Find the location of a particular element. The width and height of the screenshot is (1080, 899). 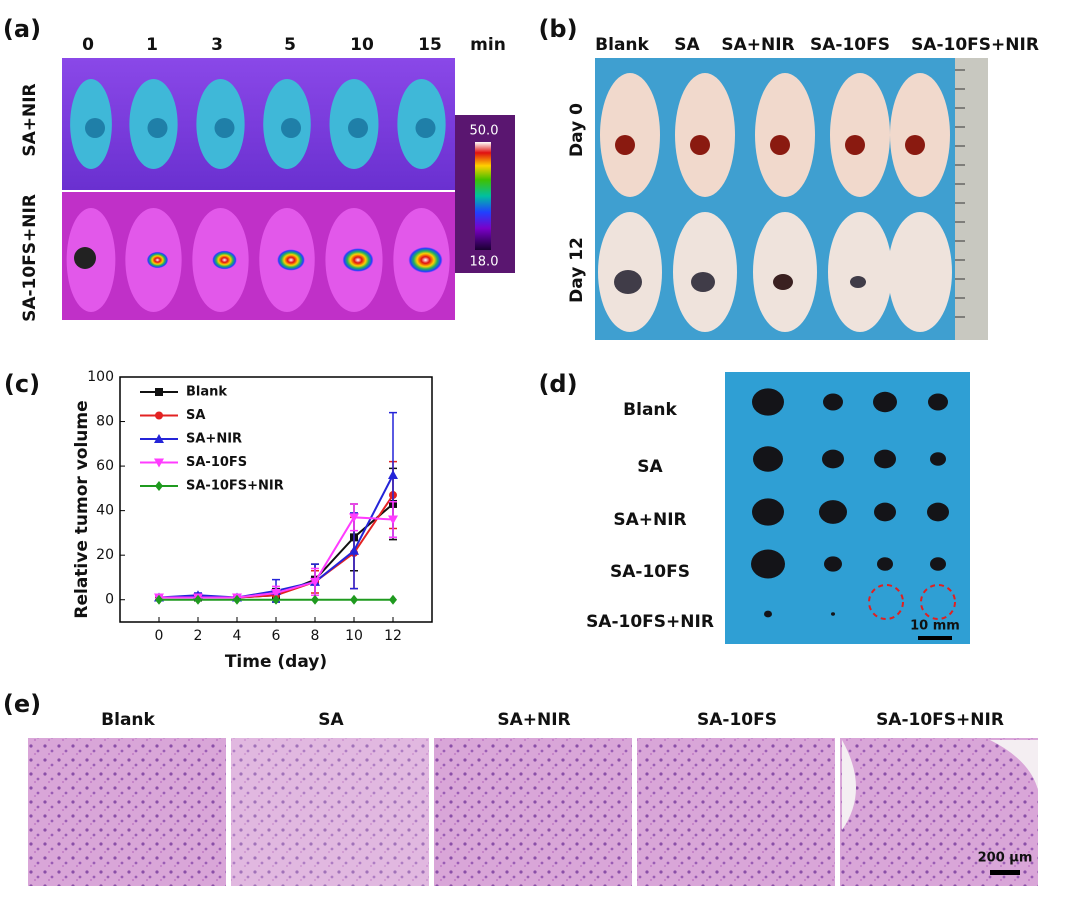

y-tick-label: 60 is located at coordinates (105, 466).